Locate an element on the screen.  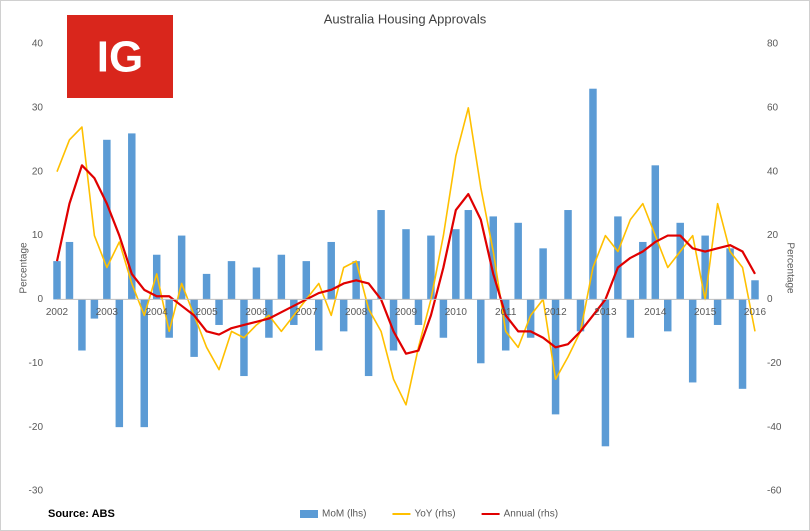
x-tick-label: 2002 is located at coordinates (57, 312).